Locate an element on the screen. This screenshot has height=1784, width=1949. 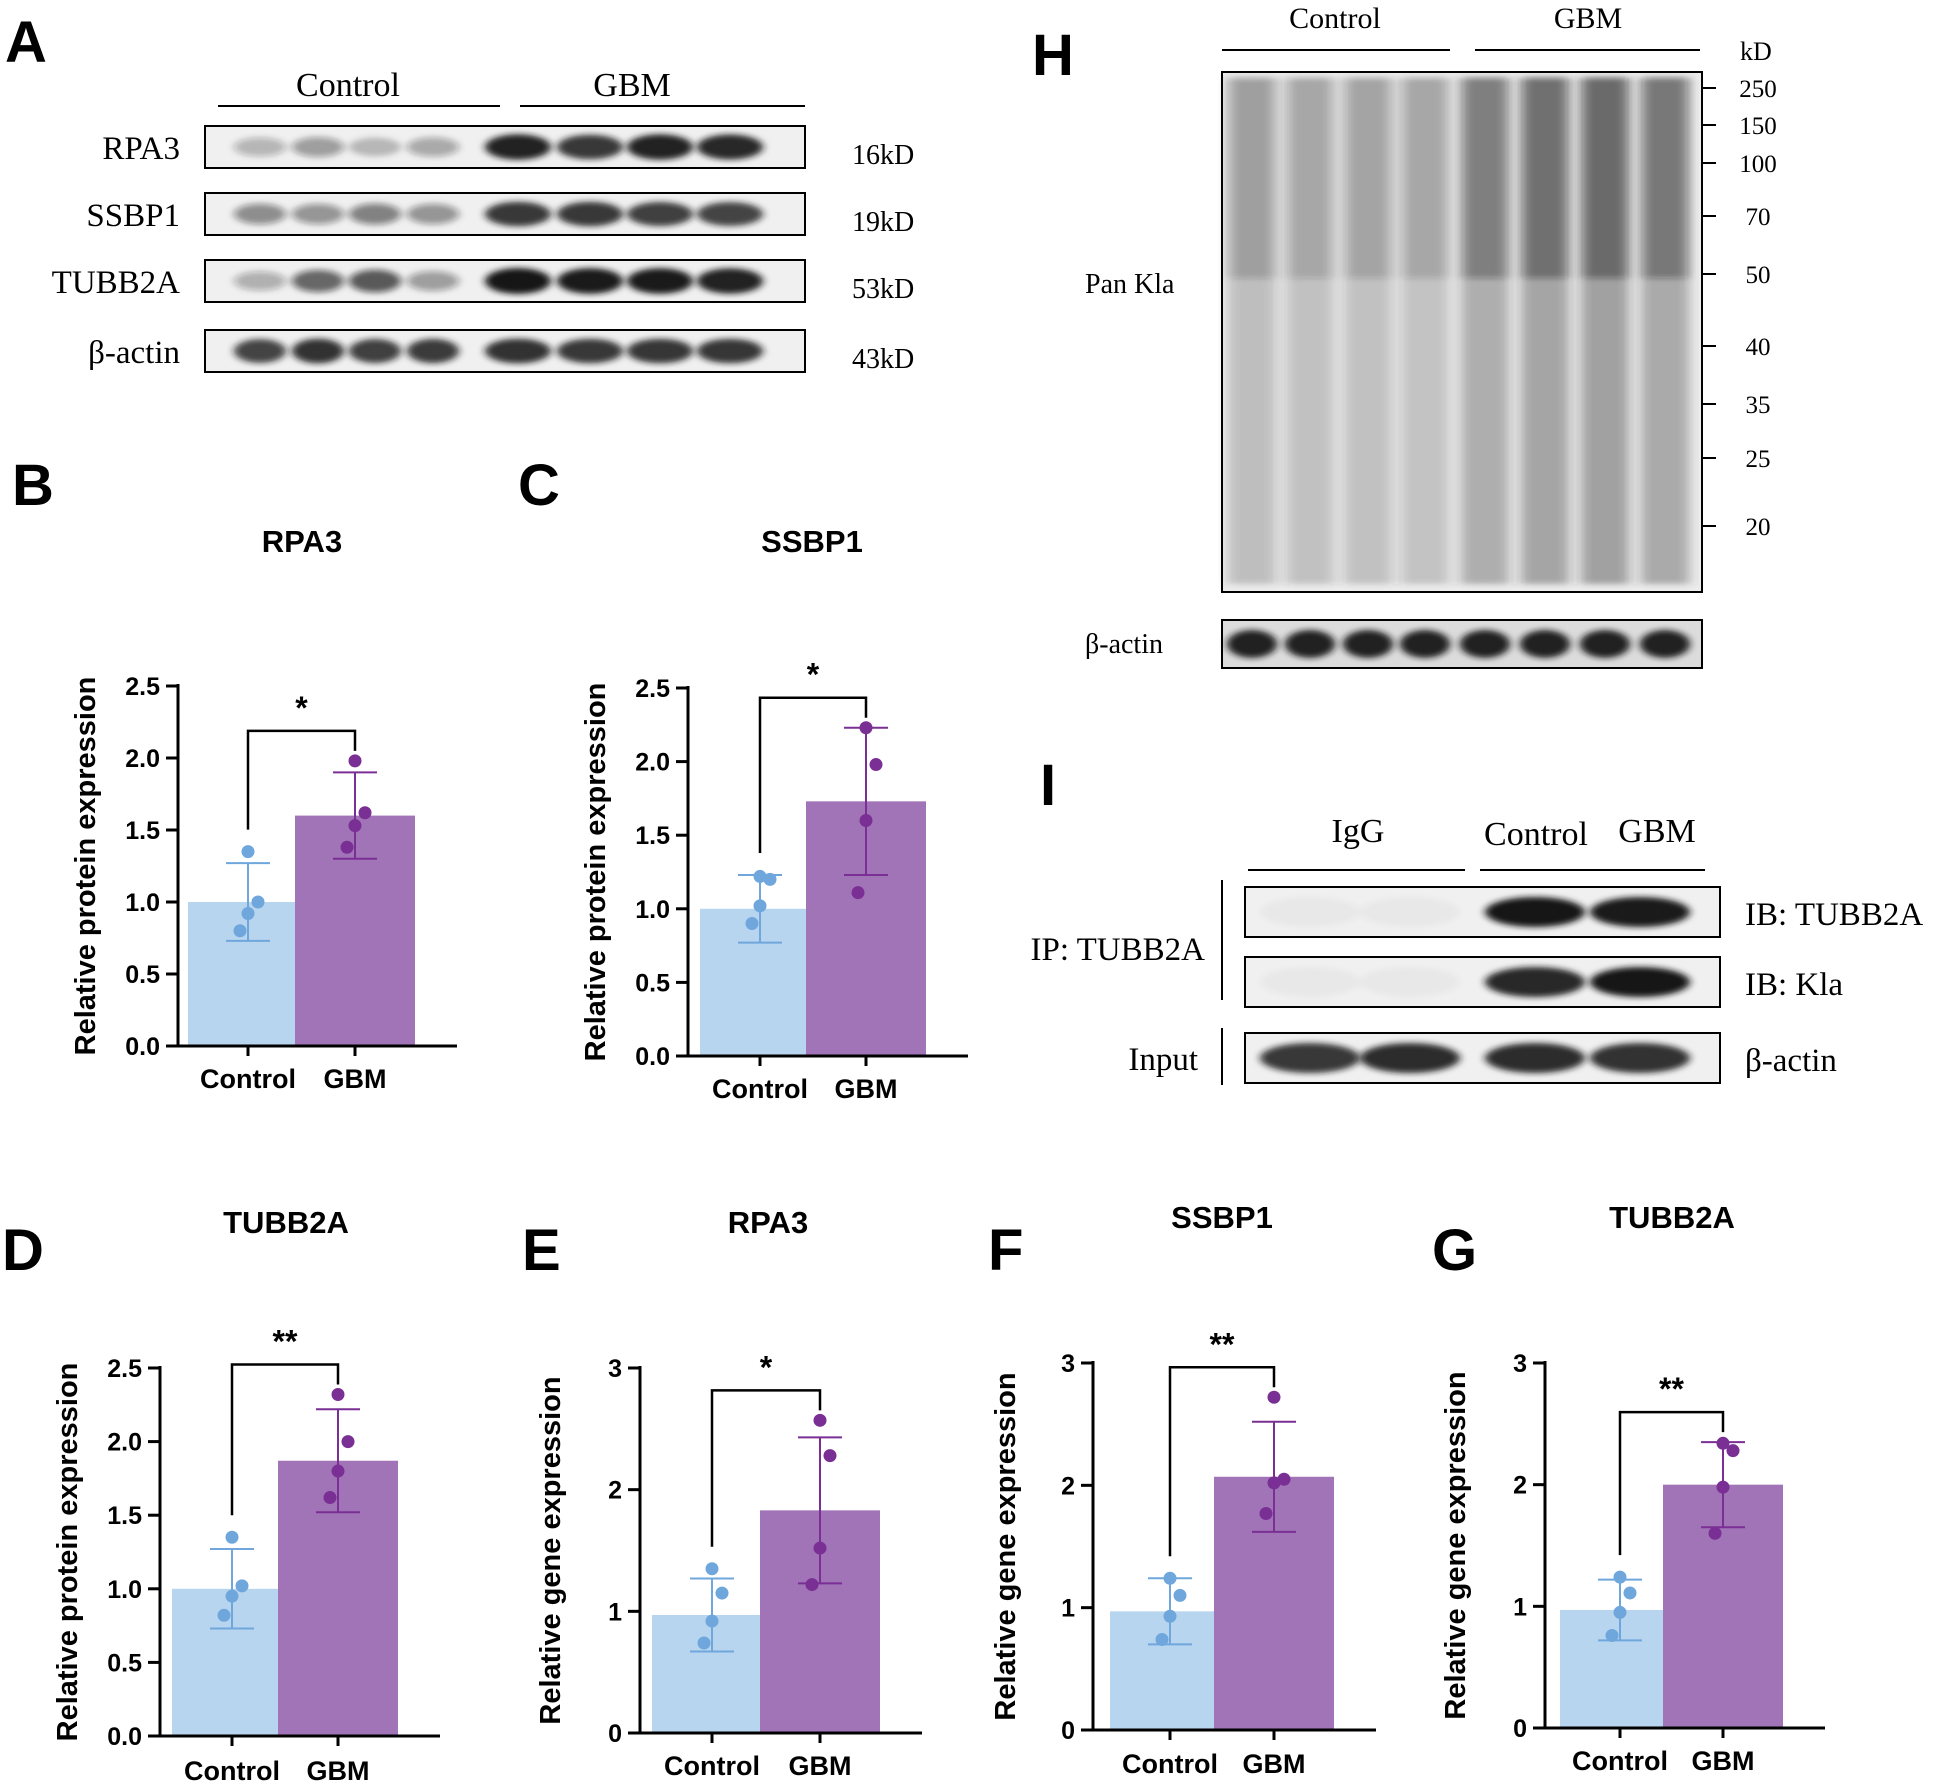
panel-letter-a: A is located at coordinates (26, 42).